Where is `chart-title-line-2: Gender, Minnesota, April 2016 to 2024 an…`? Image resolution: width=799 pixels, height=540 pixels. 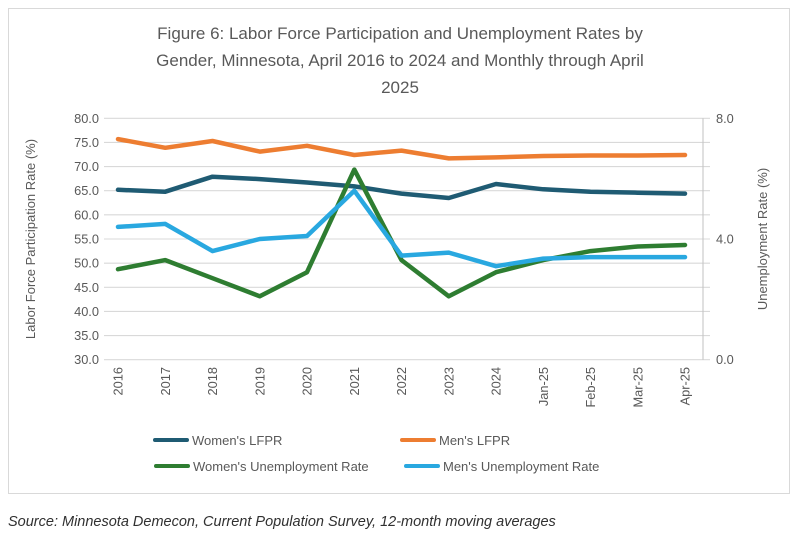 chart-title-line-2: Gender, Minnesota, April 2016 to 2024 an… is located at coordinates (400, 60).